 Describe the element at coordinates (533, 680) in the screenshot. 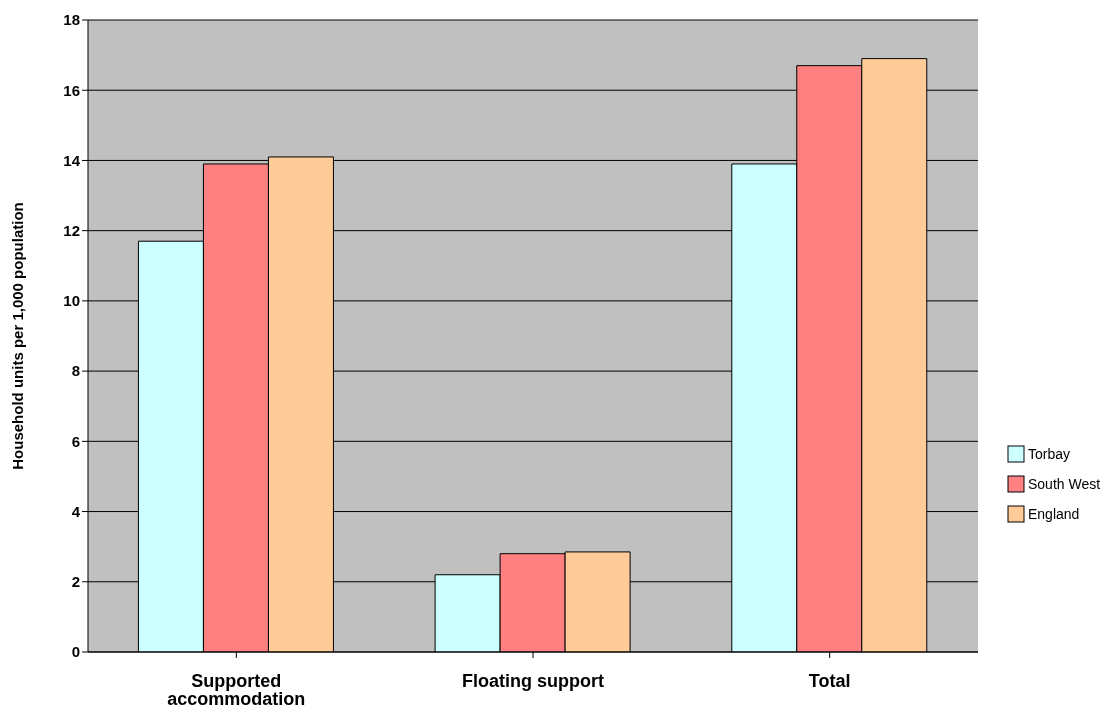

I see `x-tick-label: Floating support` at that location.